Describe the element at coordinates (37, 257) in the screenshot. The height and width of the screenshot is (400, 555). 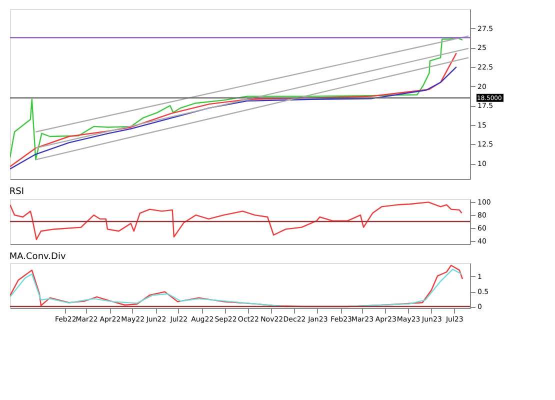
I see `chart-title: MA.Conv.Div` at that location.